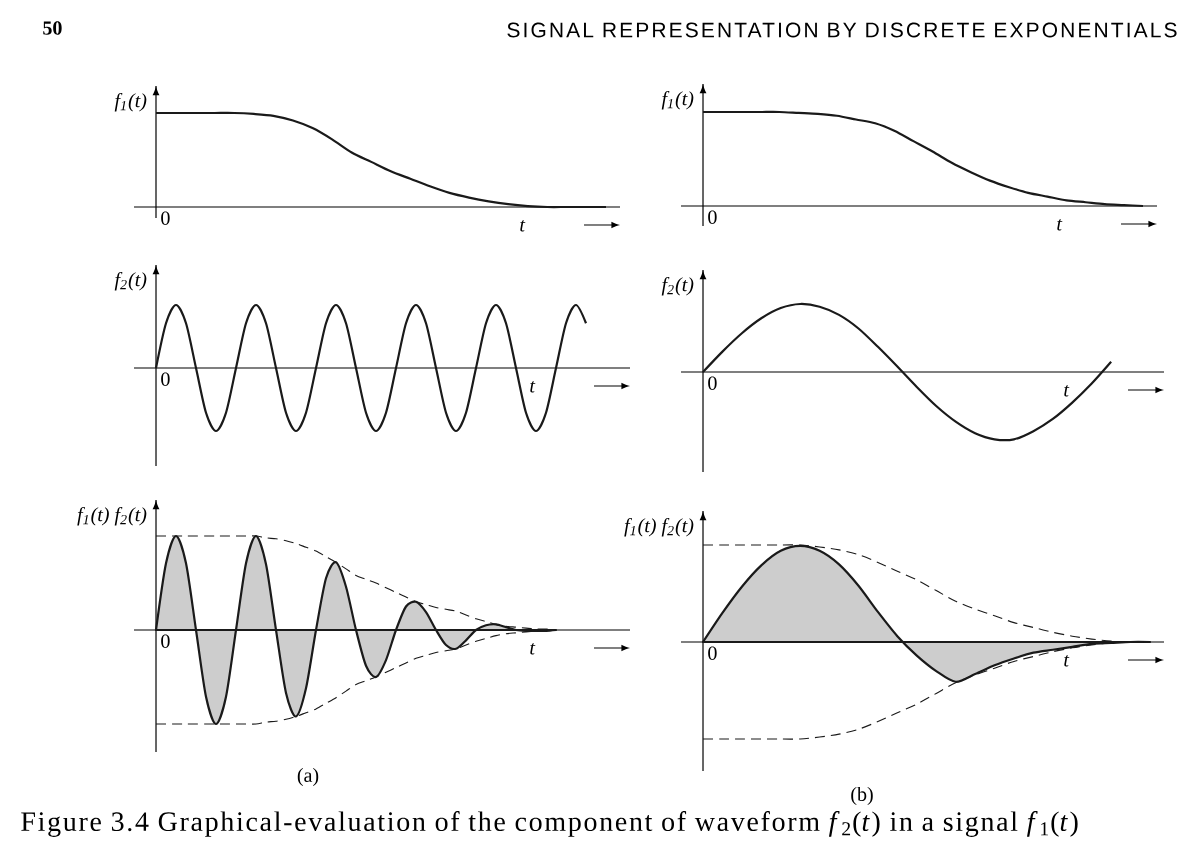  Describe the element at coordinates (549, 824) in the screenshot. I see `text: Figure 3.4 Graphical-evaluation of the component of waveform f$_{2}$(t) in a signal f$_{1}$(t)` at that location.